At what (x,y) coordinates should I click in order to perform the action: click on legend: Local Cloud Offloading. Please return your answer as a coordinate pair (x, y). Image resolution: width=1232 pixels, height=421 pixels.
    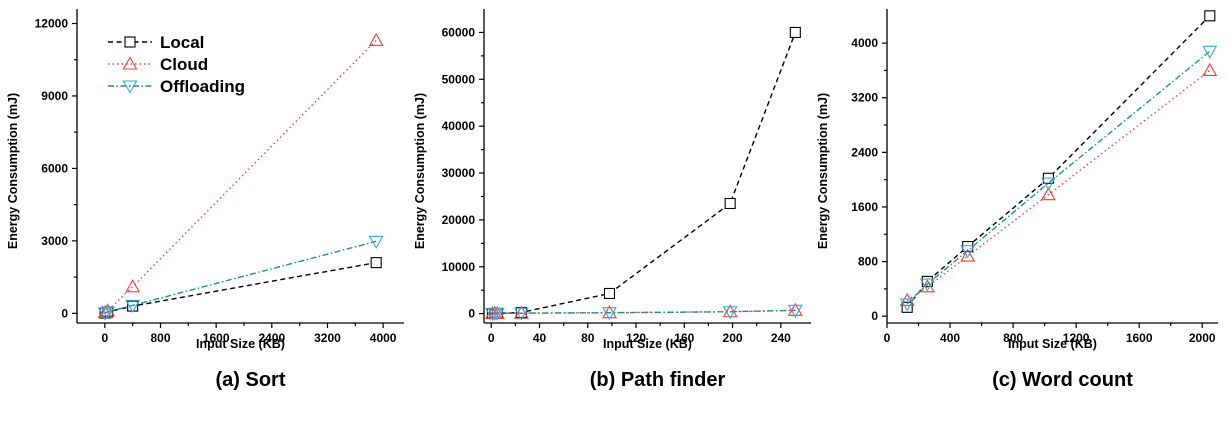
    Looking at the image, I should click on (176, 64).